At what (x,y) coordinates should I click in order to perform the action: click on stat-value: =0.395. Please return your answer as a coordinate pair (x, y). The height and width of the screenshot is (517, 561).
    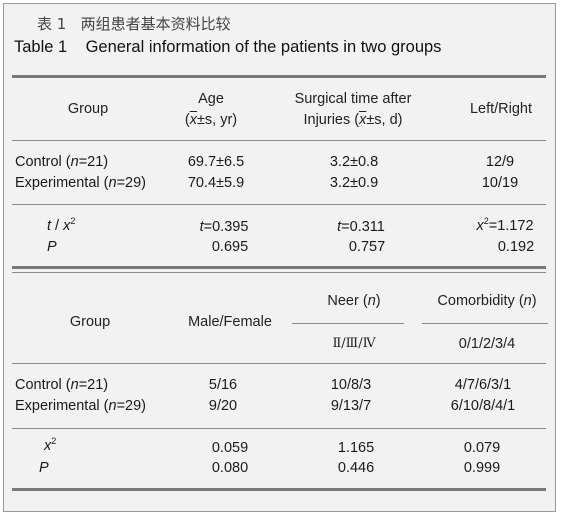
    Looking at the image, I should click on (226, 227).